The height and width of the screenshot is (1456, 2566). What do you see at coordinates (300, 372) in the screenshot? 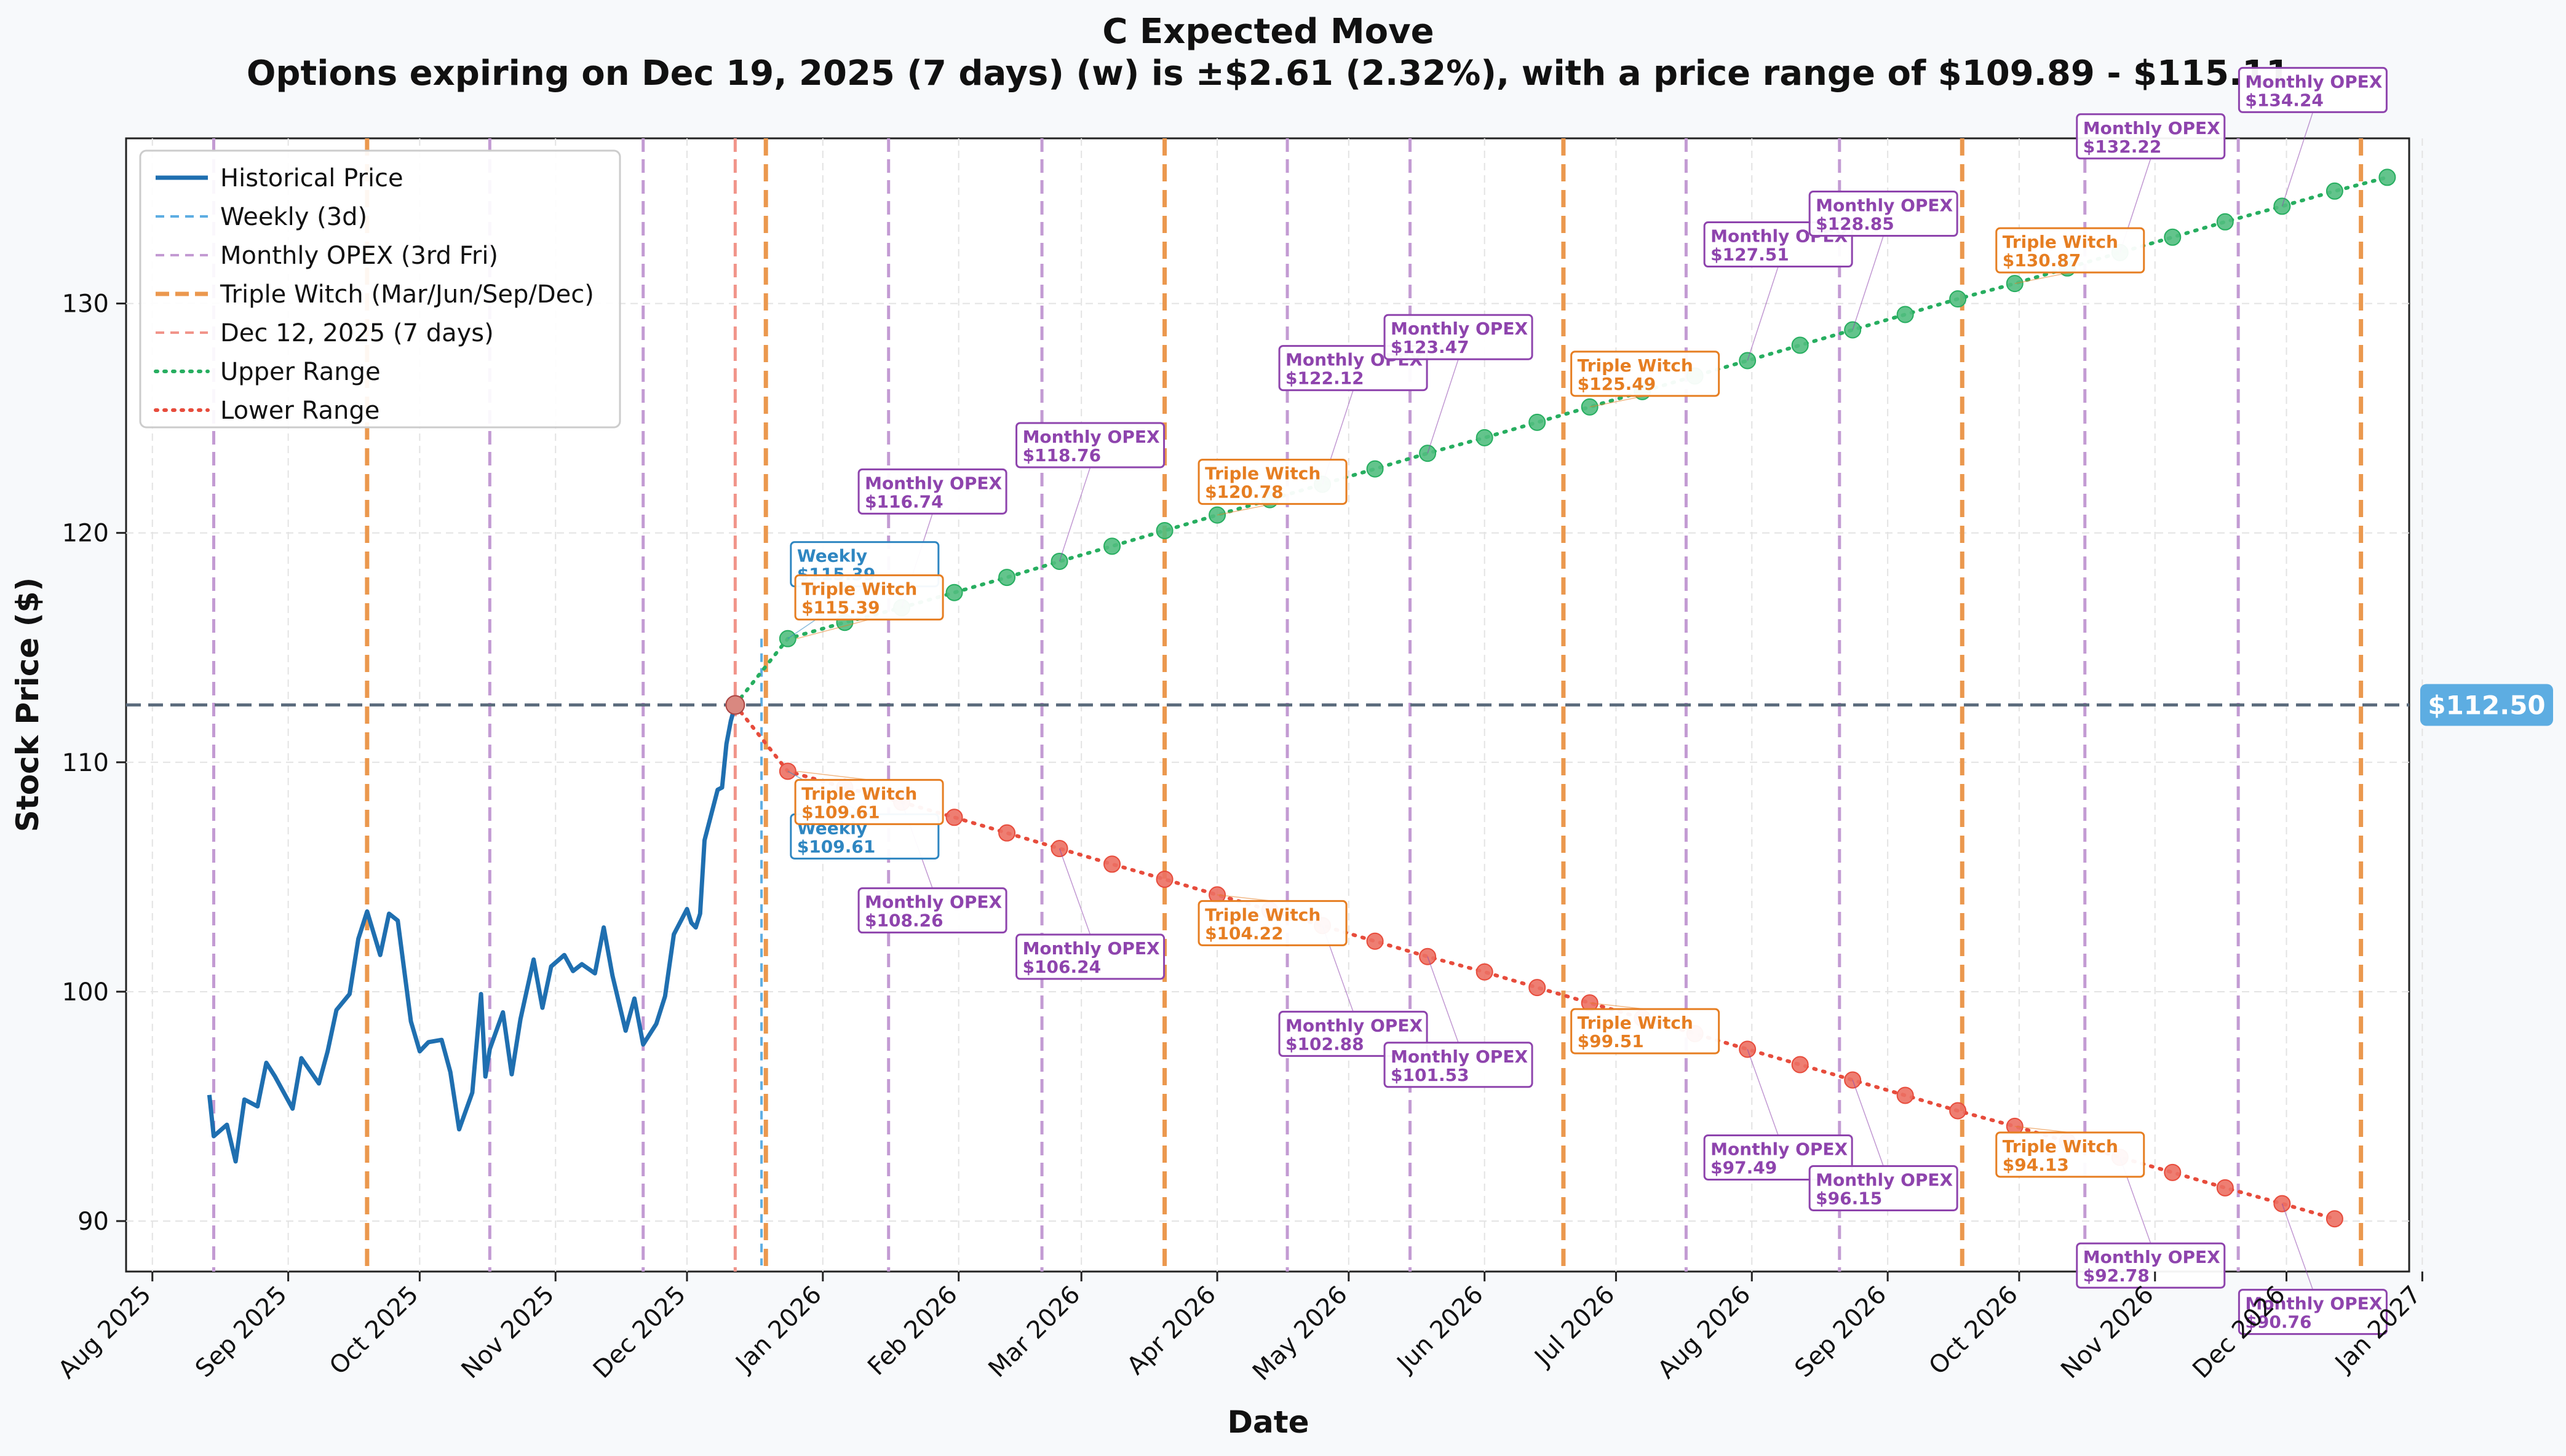
I see `legend-entry: Upper Range` at bounding box center [300, 372].